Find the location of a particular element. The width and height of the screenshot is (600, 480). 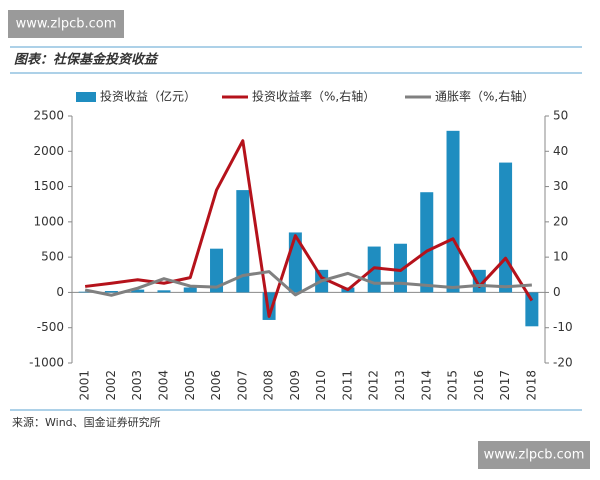

y2-tick-label: 40 is located at coordinates (560, 151).